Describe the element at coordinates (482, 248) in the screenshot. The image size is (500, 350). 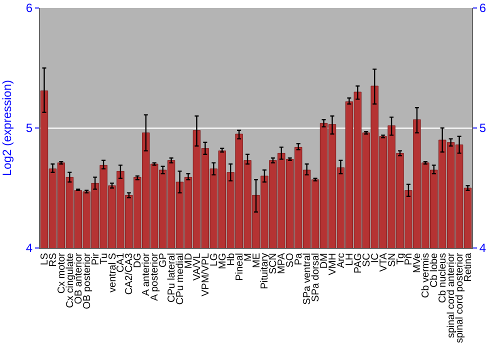
I see `y2-tick-label: 4` at that location.